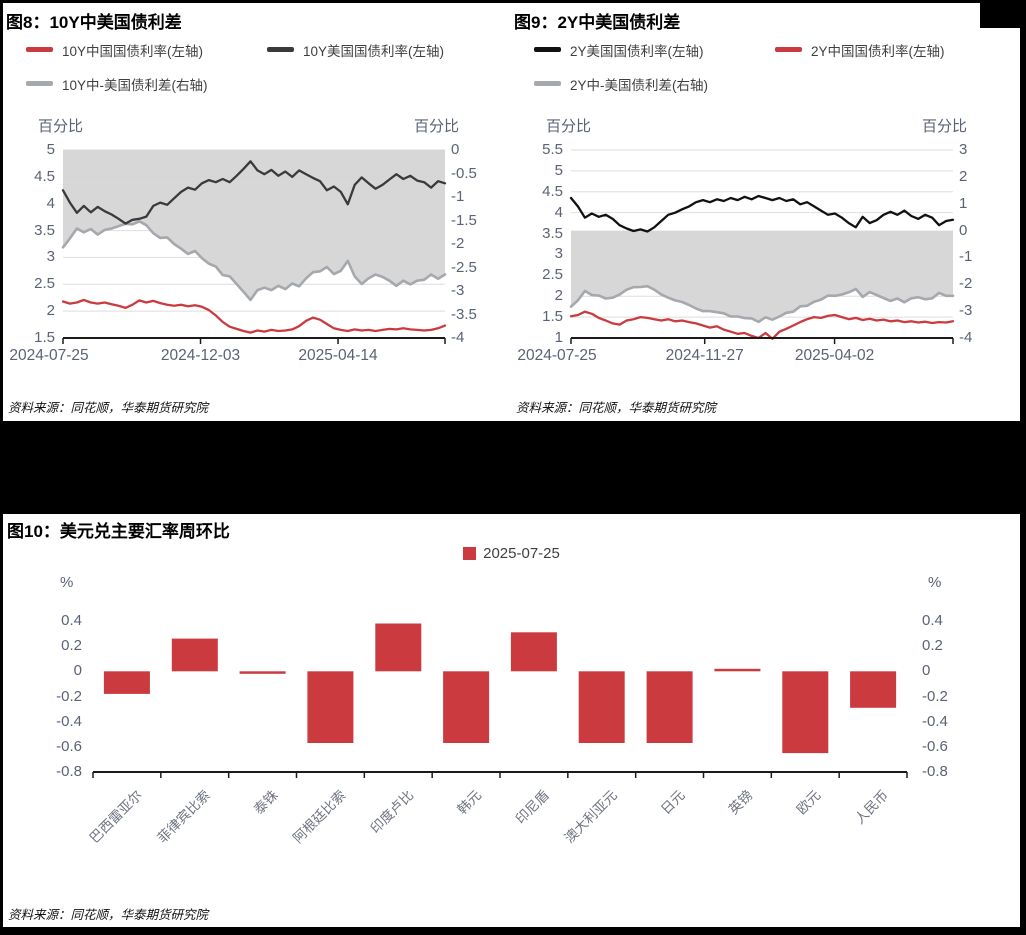  Describe the element at coordinates (319, 817) in the screenshot. I see `x-axis-category-label: 阿根廷比索` at that location.